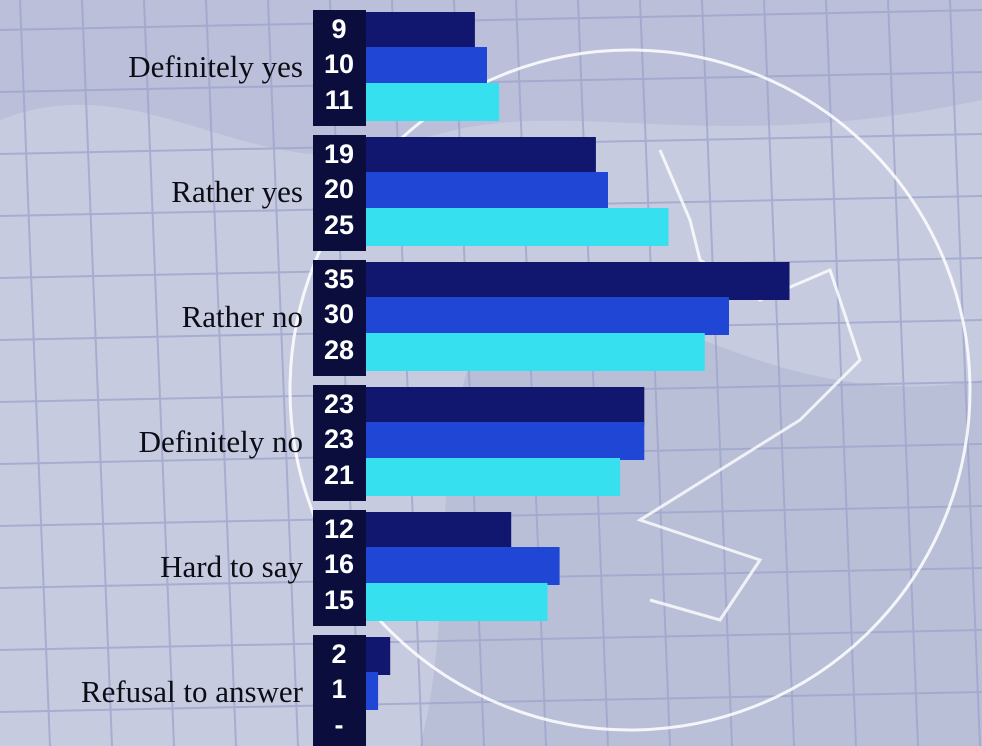 The height and width of the screenshot is (746, 982). What do you see at coordinates (339, 600) in the screenshot?
I see `value-label: 15` at bounding box center [339, 600].